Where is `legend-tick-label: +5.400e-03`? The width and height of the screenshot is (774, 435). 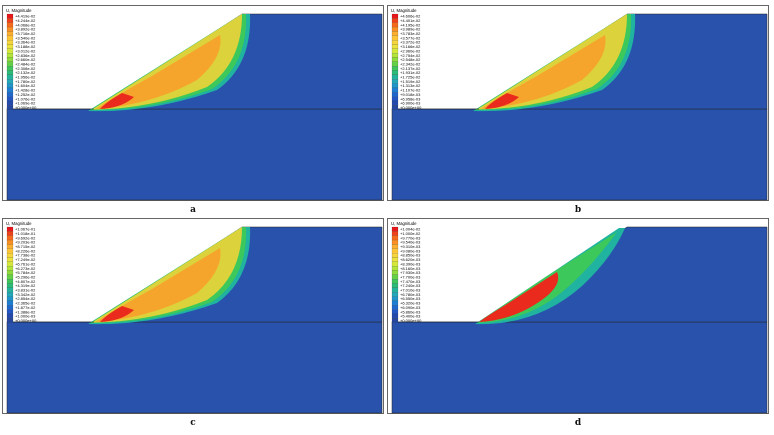
legend-tick-label: +5.400e-03 is located at coordinates (410, 316).